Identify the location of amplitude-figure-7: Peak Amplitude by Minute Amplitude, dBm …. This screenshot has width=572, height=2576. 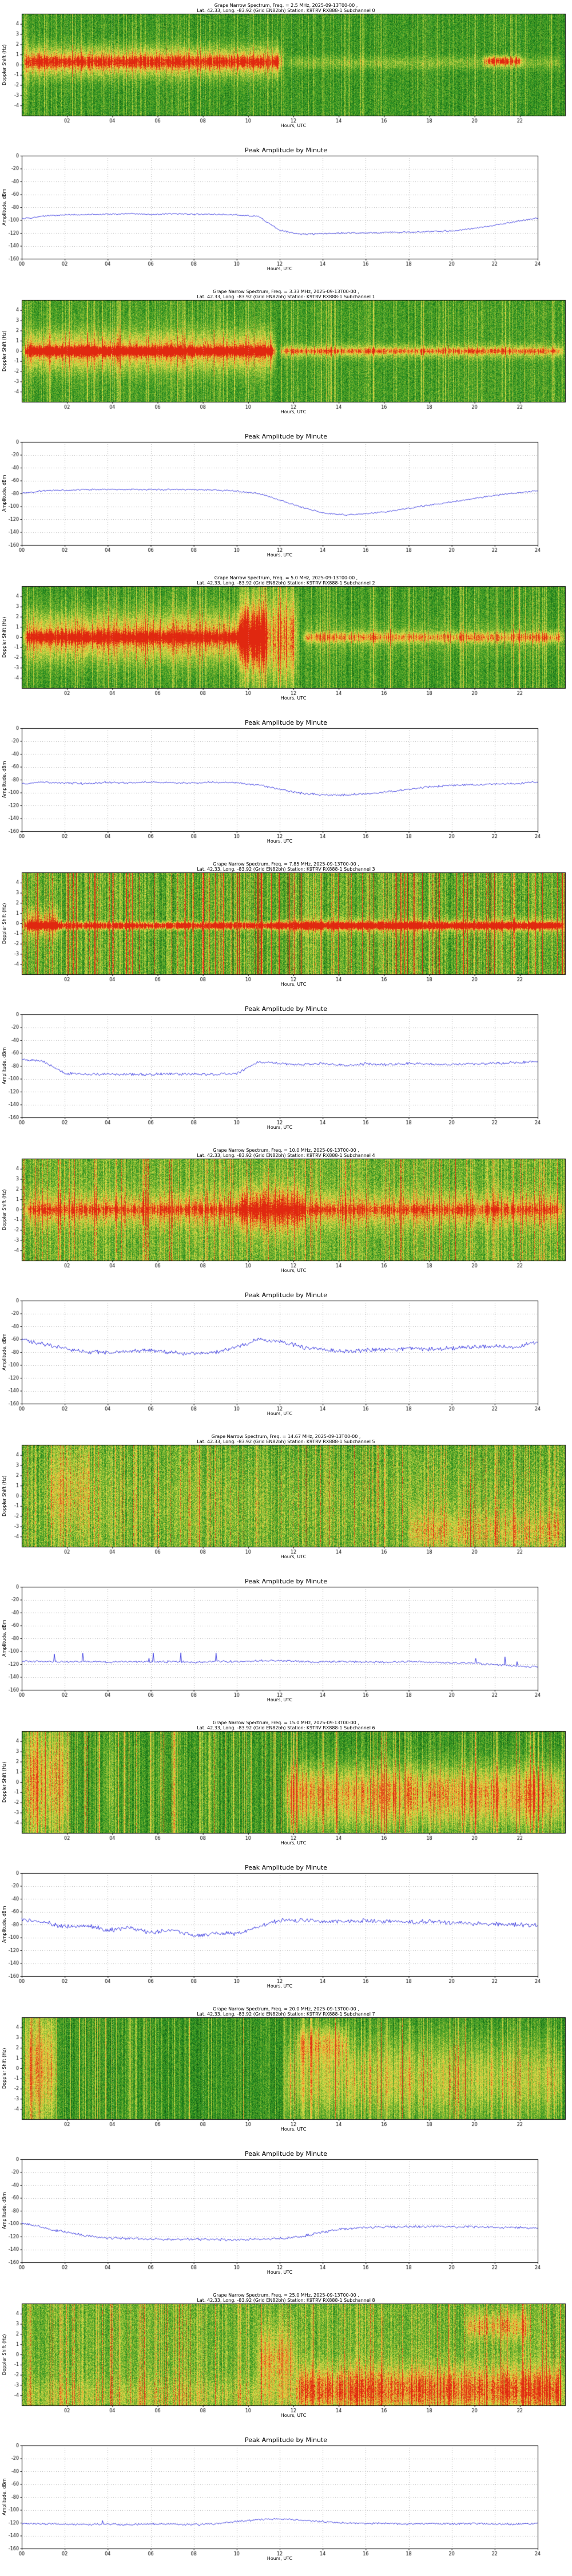
(286, 2218).